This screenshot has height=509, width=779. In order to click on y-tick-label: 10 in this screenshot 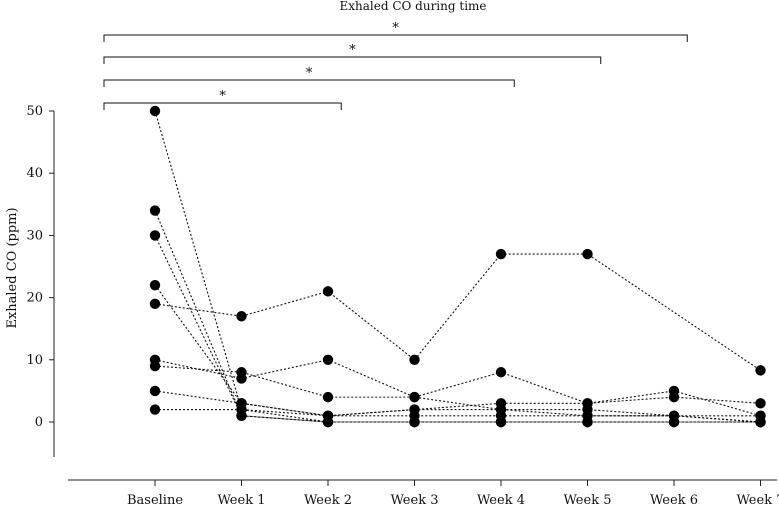, I will do `click(34, 360)`.